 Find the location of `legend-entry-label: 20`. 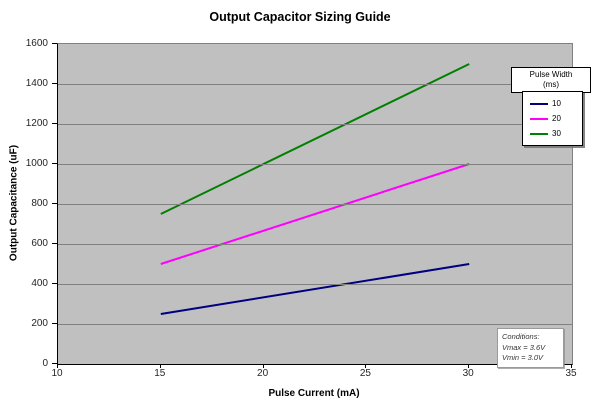

legend-entry-label: 20 is located at coordinates (556, 118).